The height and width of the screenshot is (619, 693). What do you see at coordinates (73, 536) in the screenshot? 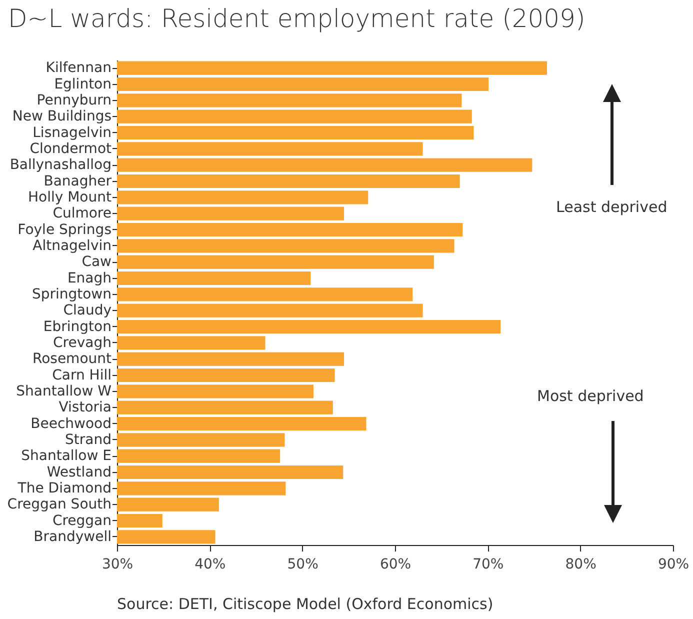
I see `y-tick-label: Brandywell` at bounding box center [73, 536].